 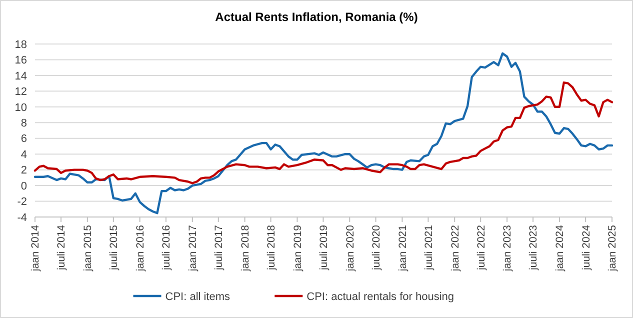 I want to click on y-tick-label: -4, so click(x=22, y=218).